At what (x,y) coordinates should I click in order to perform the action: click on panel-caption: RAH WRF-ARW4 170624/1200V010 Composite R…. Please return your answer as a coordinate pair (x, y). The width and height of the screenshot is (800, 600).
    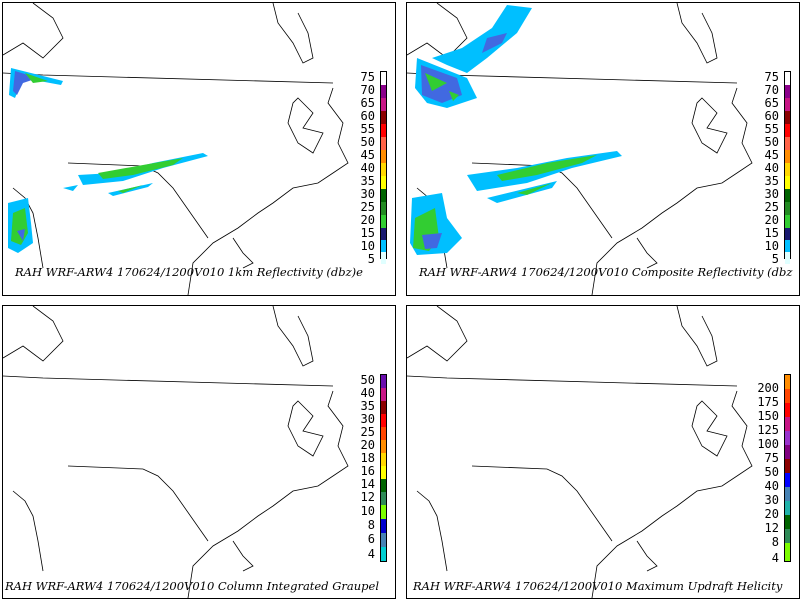
    Looking at the image, I should click on (606, 272).